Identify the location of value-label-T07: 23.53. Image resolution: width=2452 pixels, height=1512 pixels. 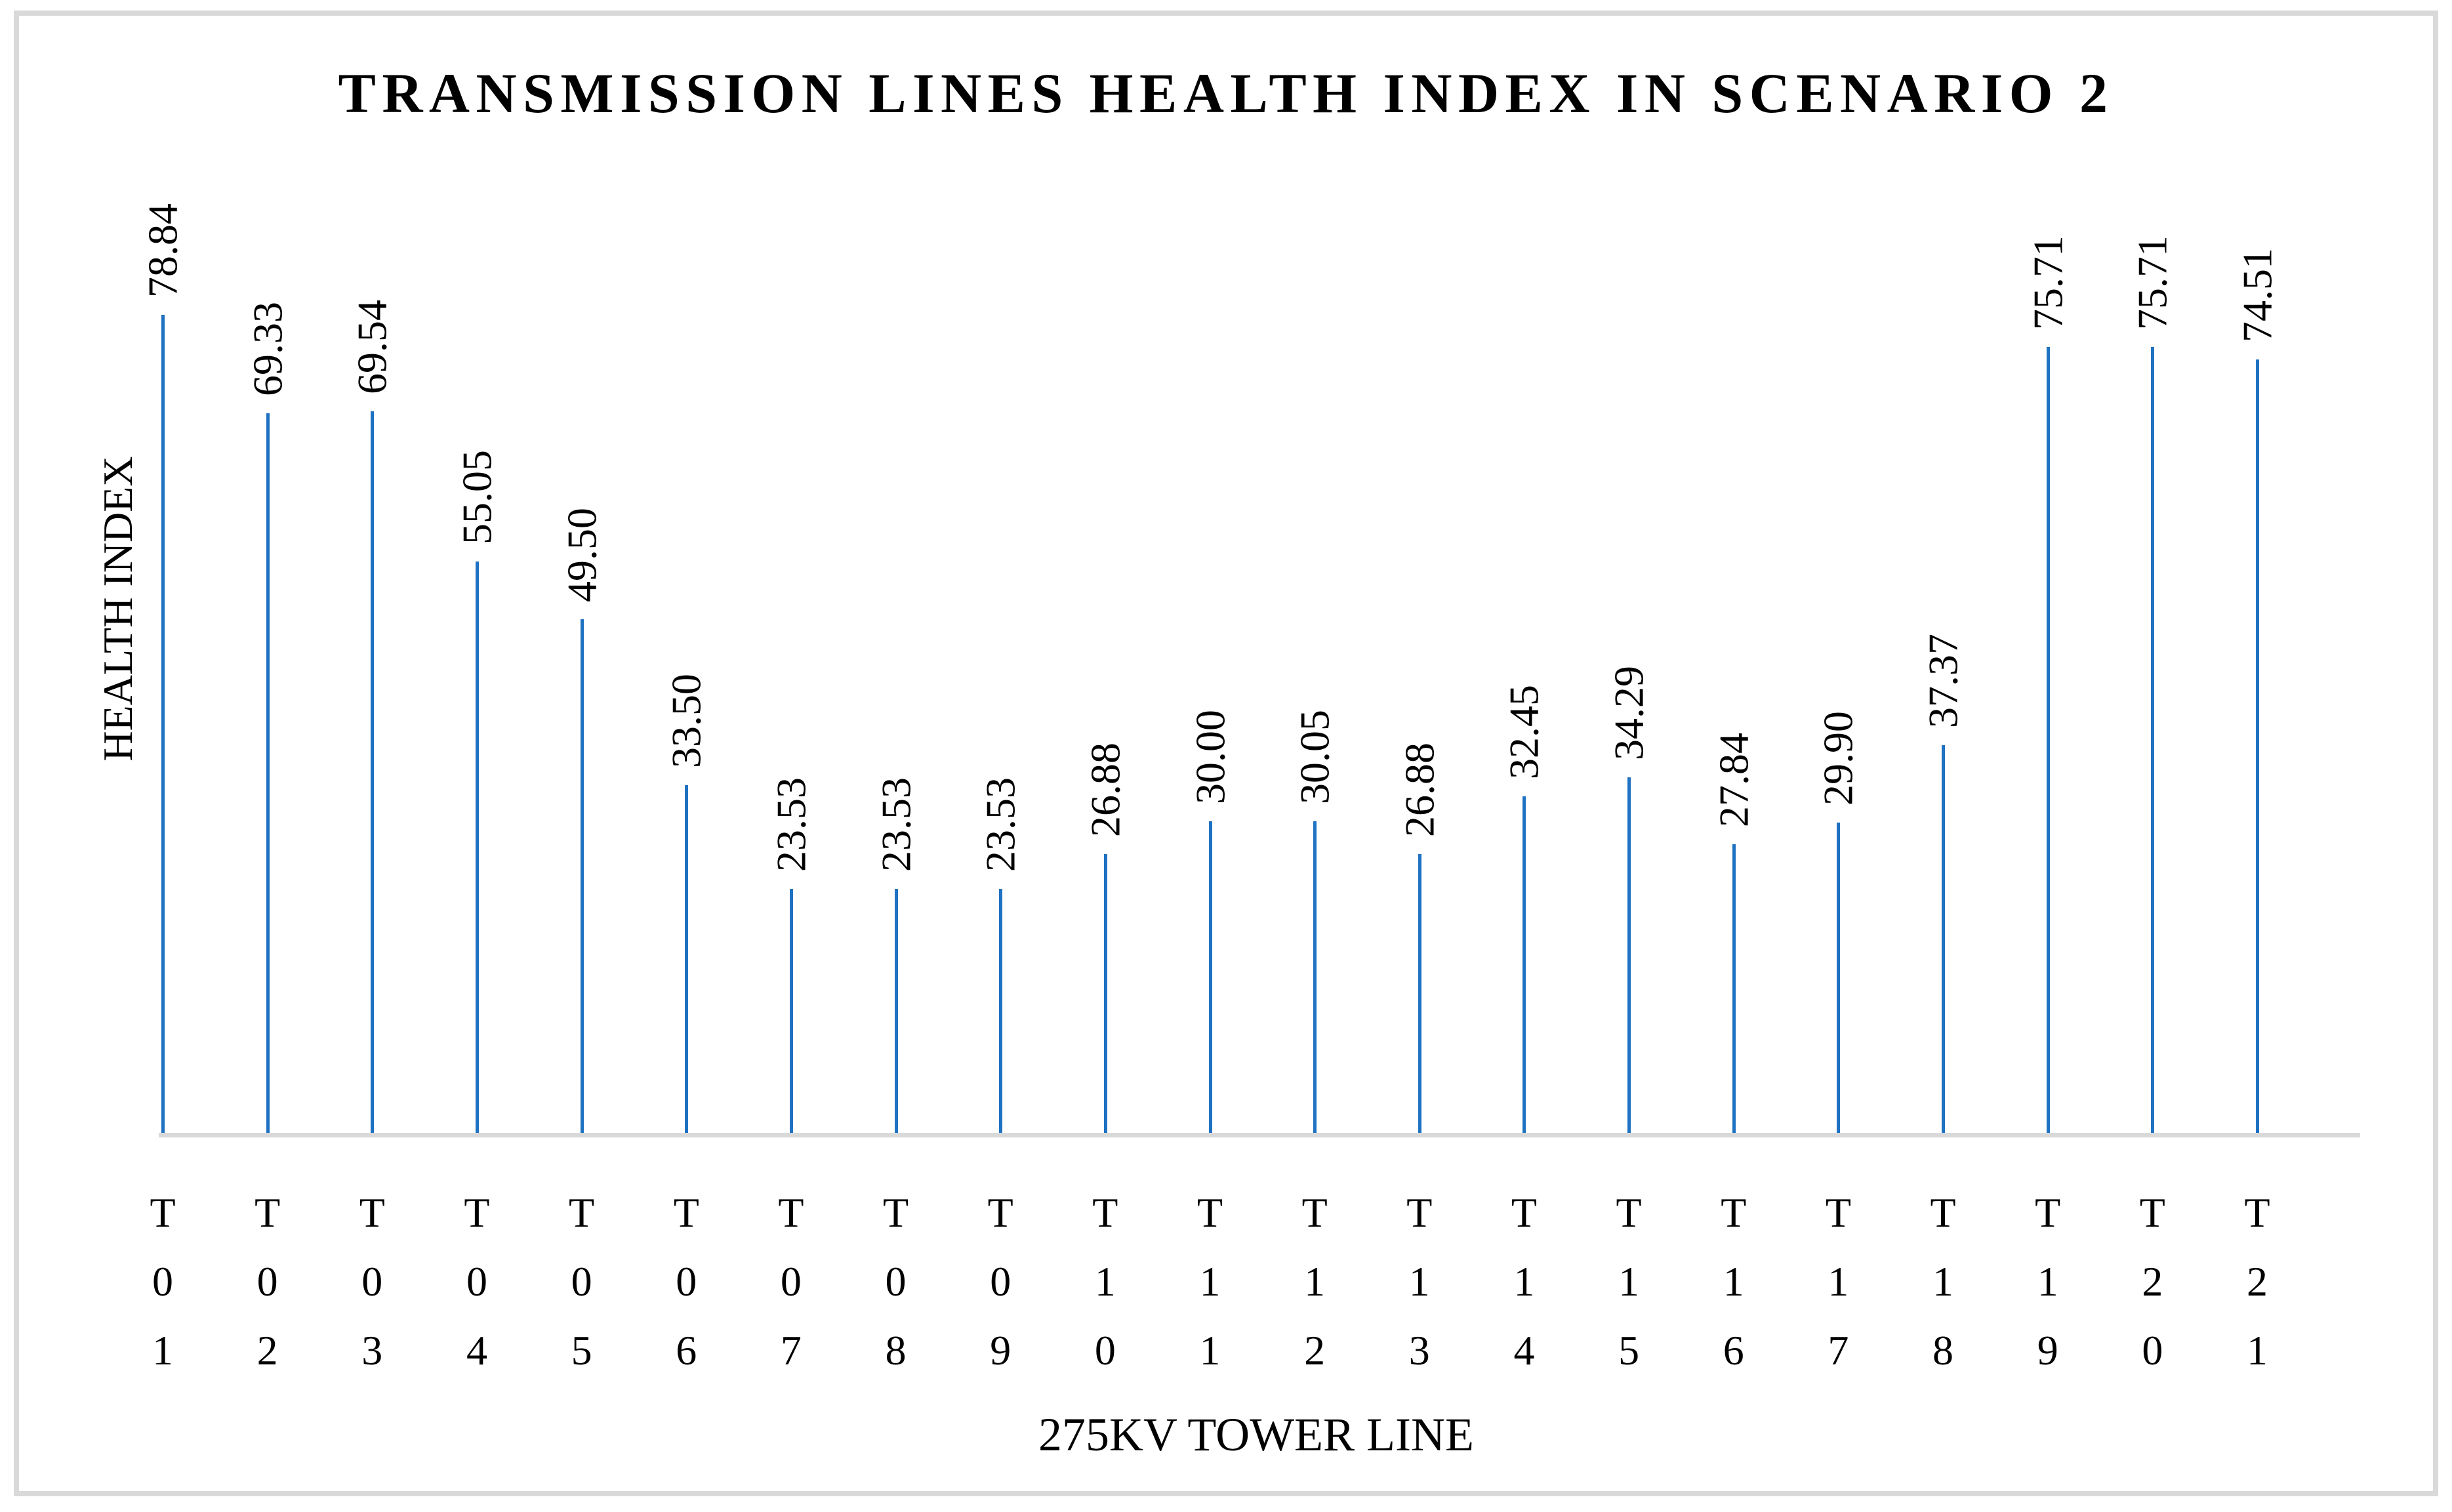
(791, 825).